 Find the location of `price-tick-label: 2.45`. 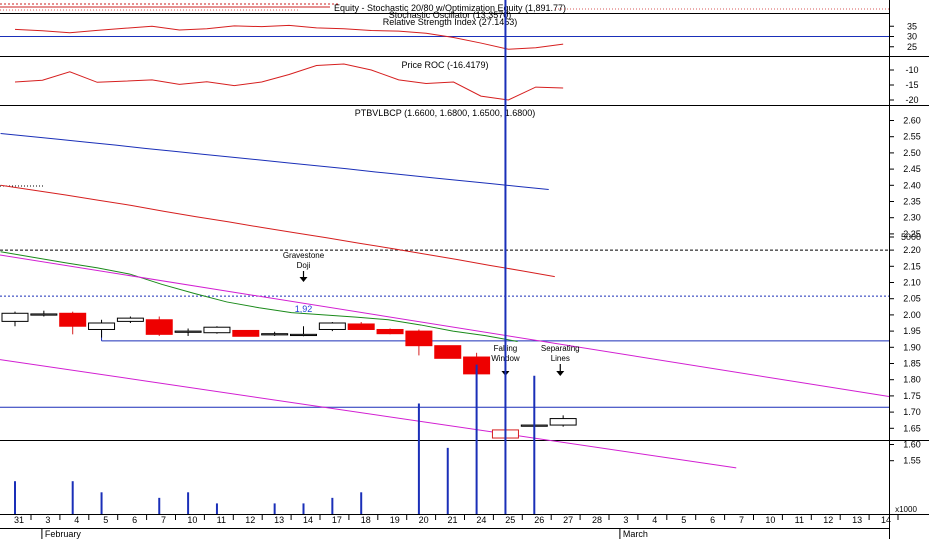

price-tick-label: 2.45 is located at coordinates (912, 169).